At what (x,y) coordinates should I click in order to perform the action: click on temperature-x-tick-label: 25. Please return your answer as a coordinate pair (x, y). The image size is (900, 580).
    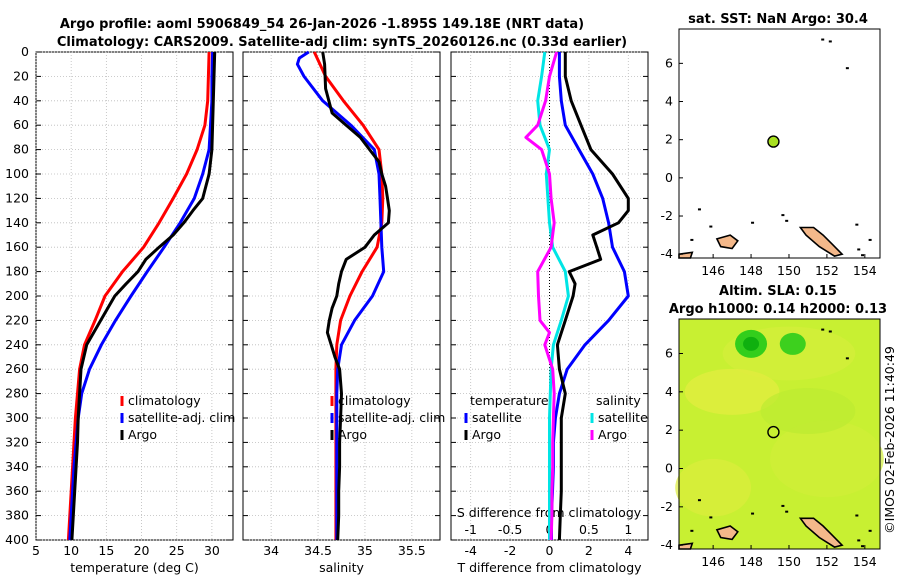
    Looking at the image, I should click on (177, 550).